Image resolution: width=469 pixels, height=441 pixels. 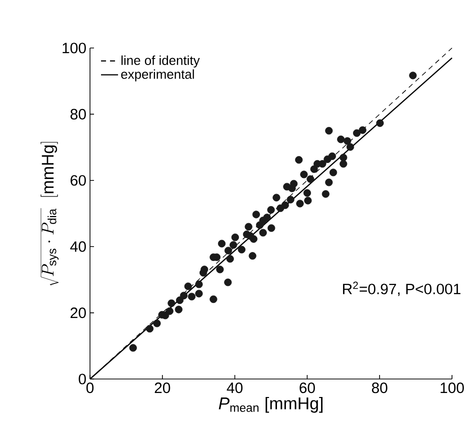 What do you see at coordinates (307, 388) in the screenshot?
I see `x-tick-label: 60` at bounding box center [307, 388].